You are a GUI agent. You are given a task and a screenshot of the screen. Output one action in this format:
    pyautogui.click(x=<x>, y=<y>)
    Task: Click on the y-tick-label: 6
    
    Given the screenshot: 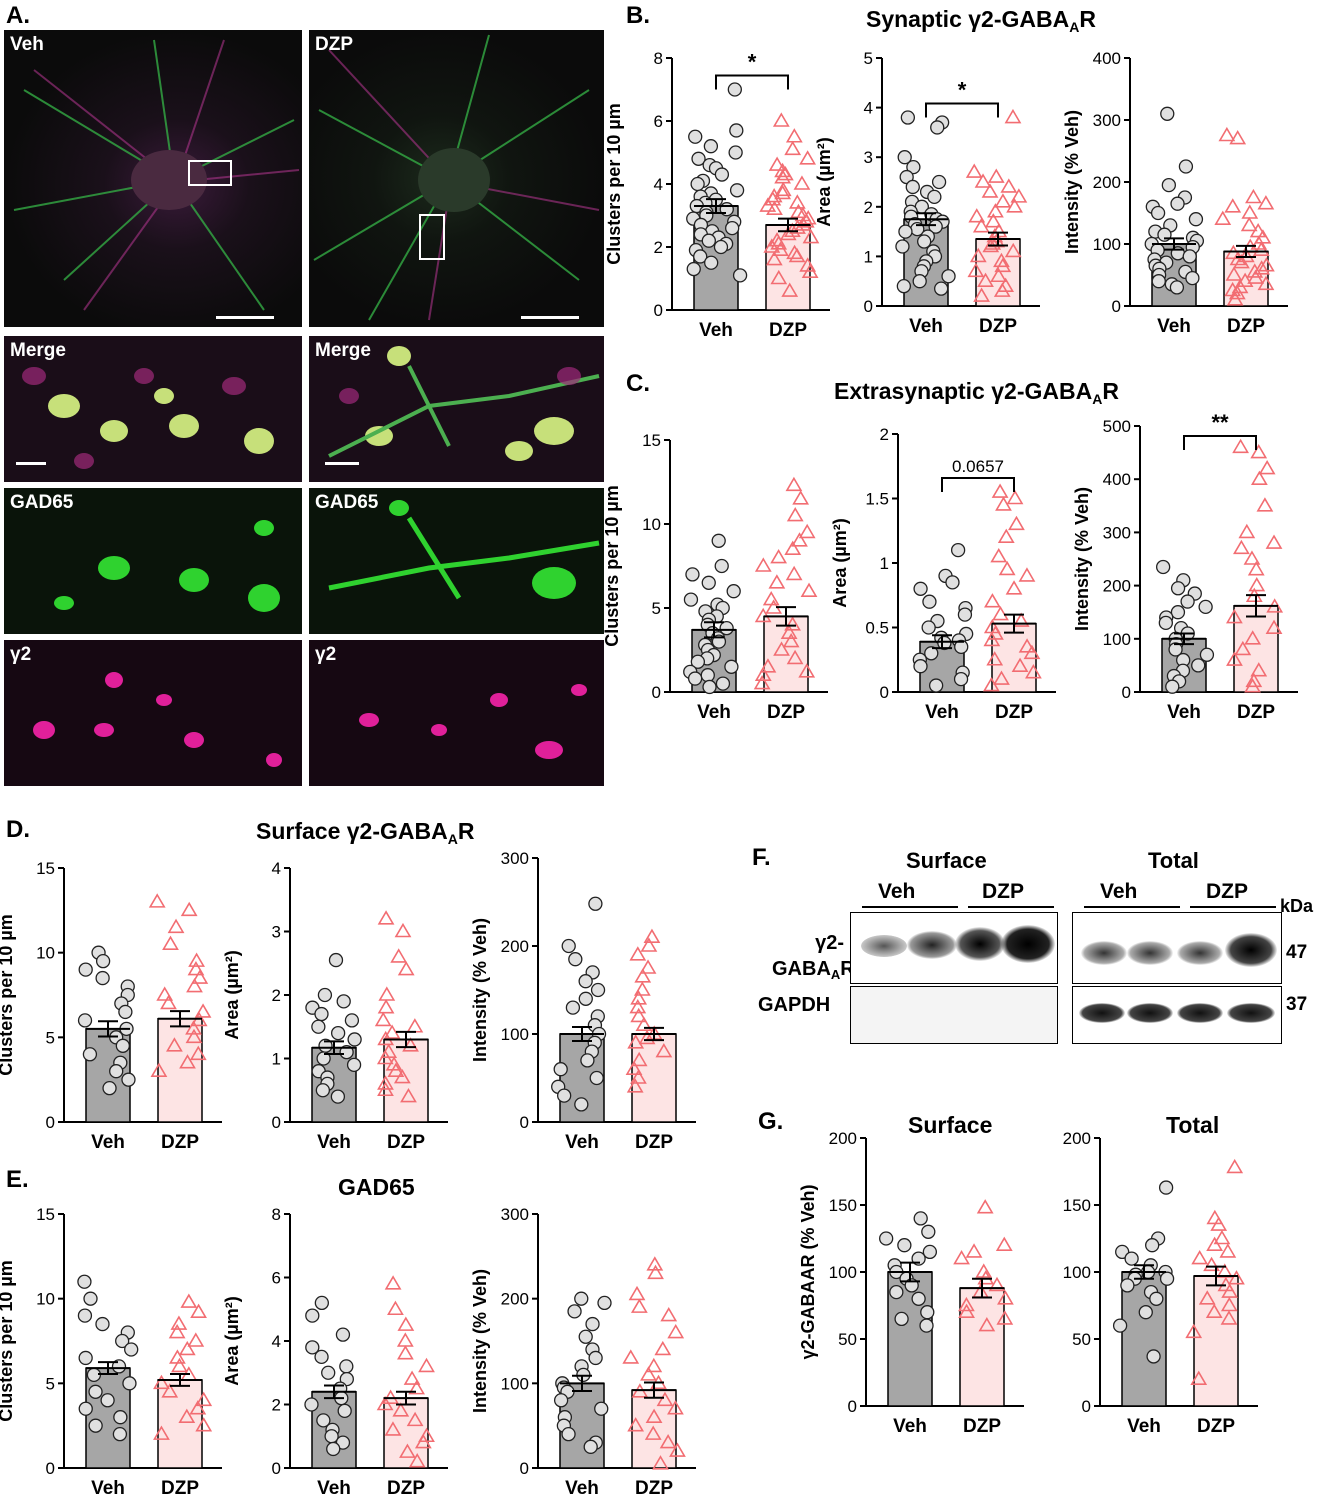 What is the action you would take?
    pyautogui.click(x=276, y=1278)
    